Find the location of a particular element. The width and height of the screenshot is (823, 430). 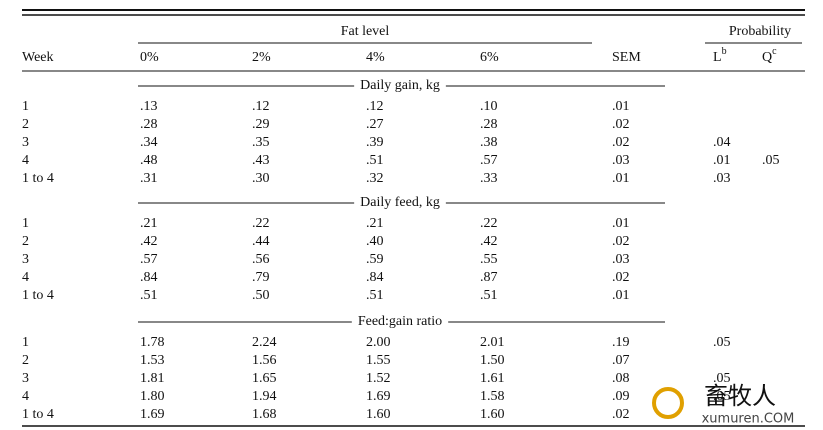

cell: 1.80 is located at coordinates (152, 396).